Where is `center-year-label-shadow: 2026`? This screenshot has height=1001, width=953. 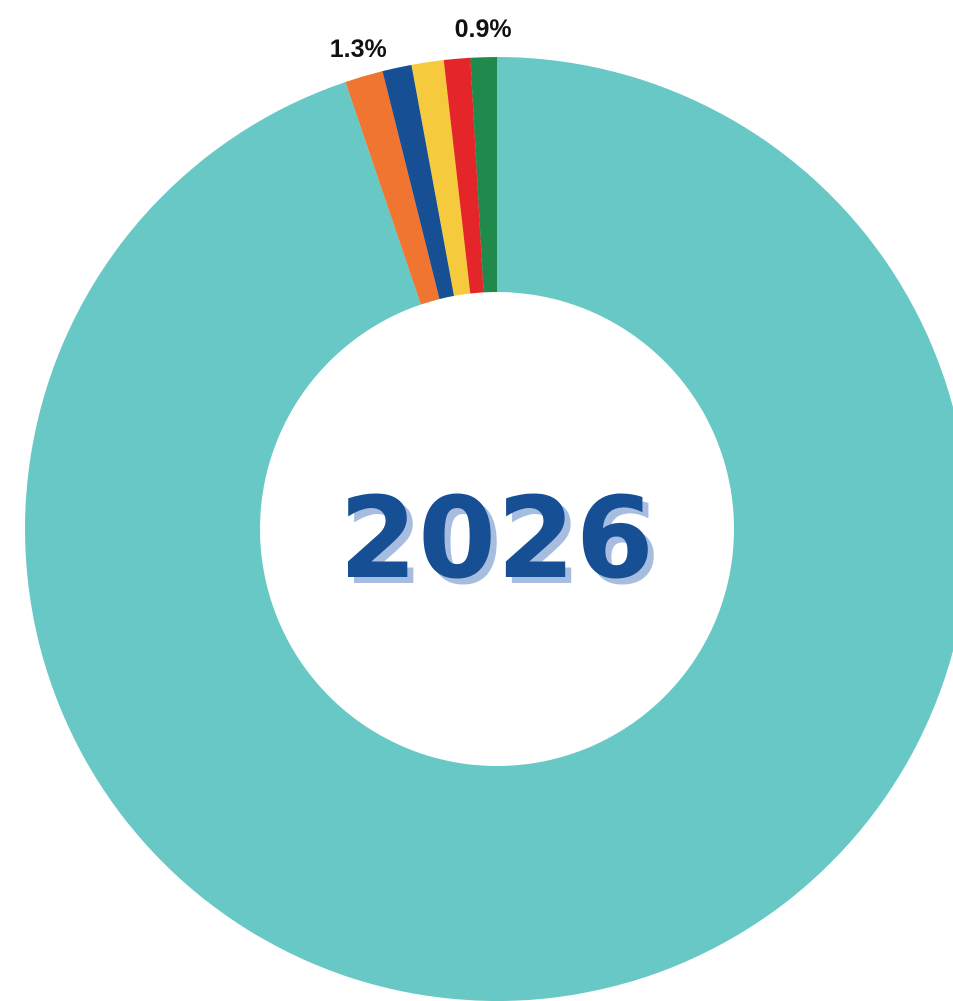 center-year-label-shadow: 2026 is located at coordinates (503, 545).